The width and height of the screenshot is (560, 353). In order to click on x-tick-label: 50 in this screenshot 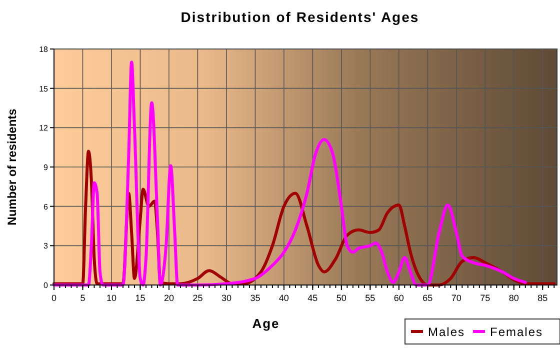, I will do `click(341, 298)`.